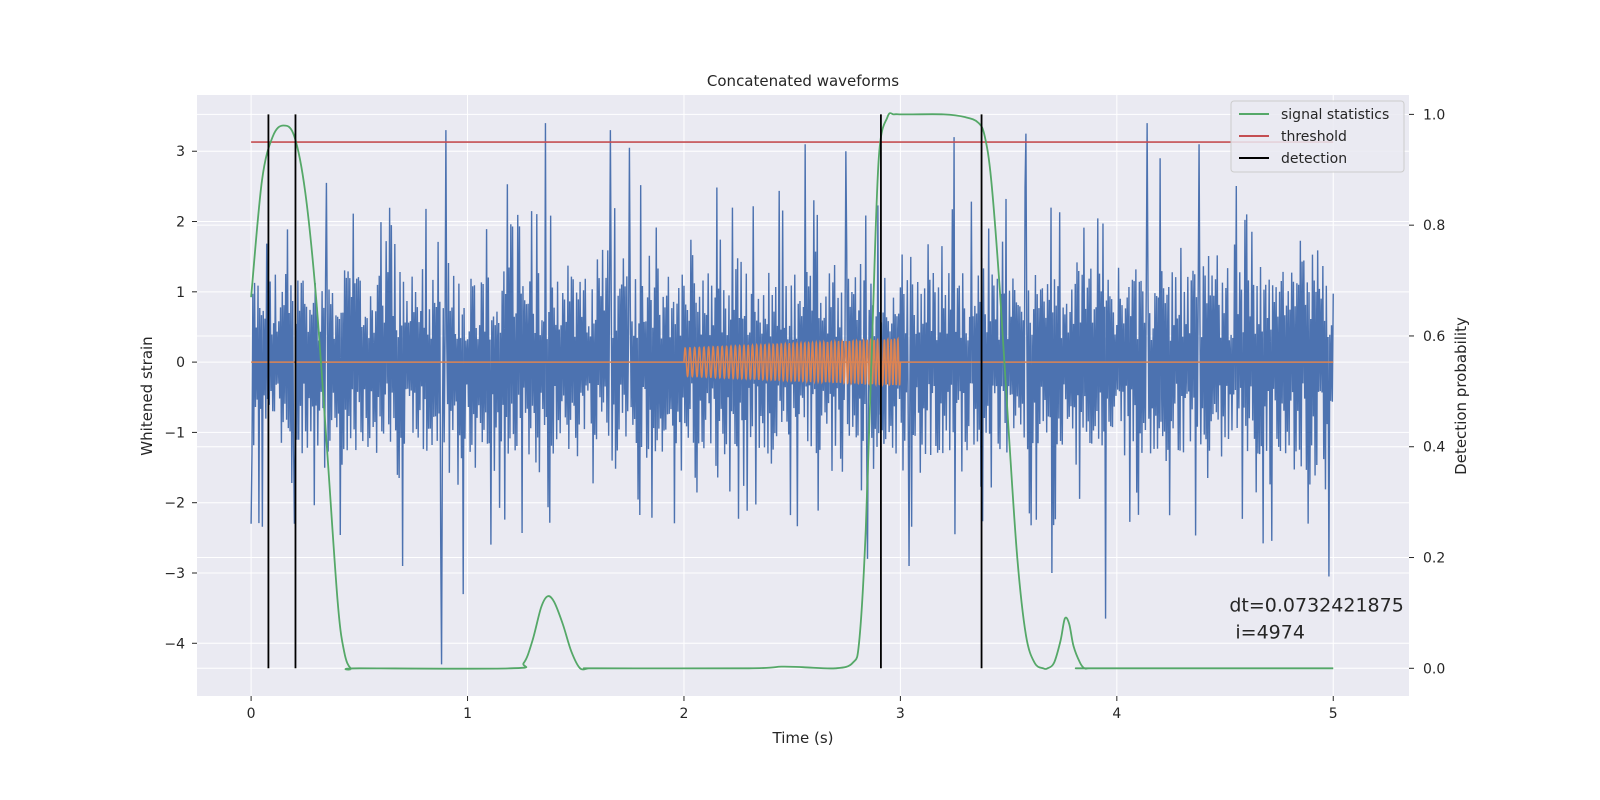  What do you see at coordinates (1116, 714) in the screenshot?
I see `x-tick-label: 4` at bounding box center [1116, 714].